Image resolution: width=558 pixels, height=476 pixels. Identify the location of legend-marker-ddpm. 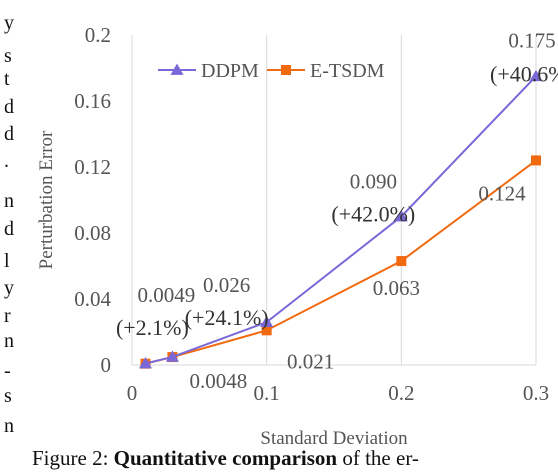
(177, 69).